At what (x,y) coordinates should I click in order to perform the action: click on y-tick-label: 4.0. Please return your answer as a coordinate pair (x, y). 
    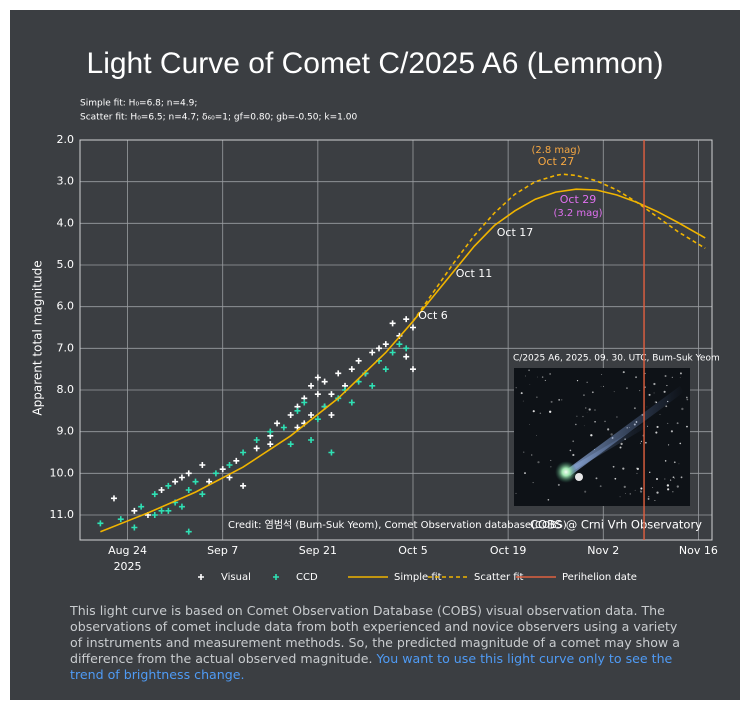
    Looking at the image, I should click on (66, 222).